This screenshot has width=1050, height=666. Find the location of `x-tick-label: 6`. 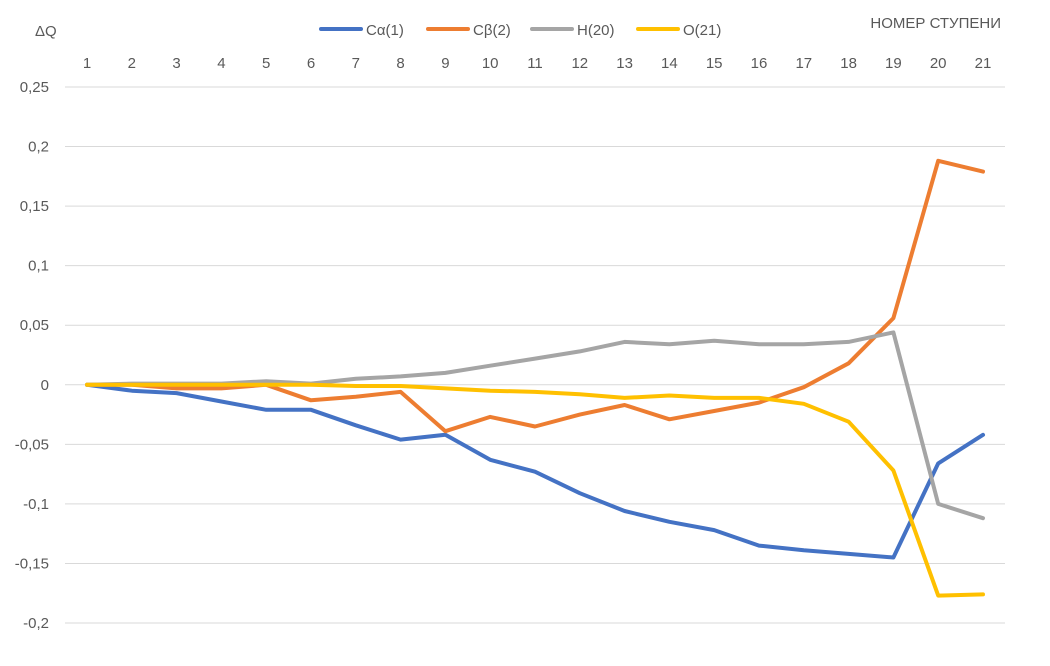

x-tick-label: 6 is located at coordinates (311, 63).